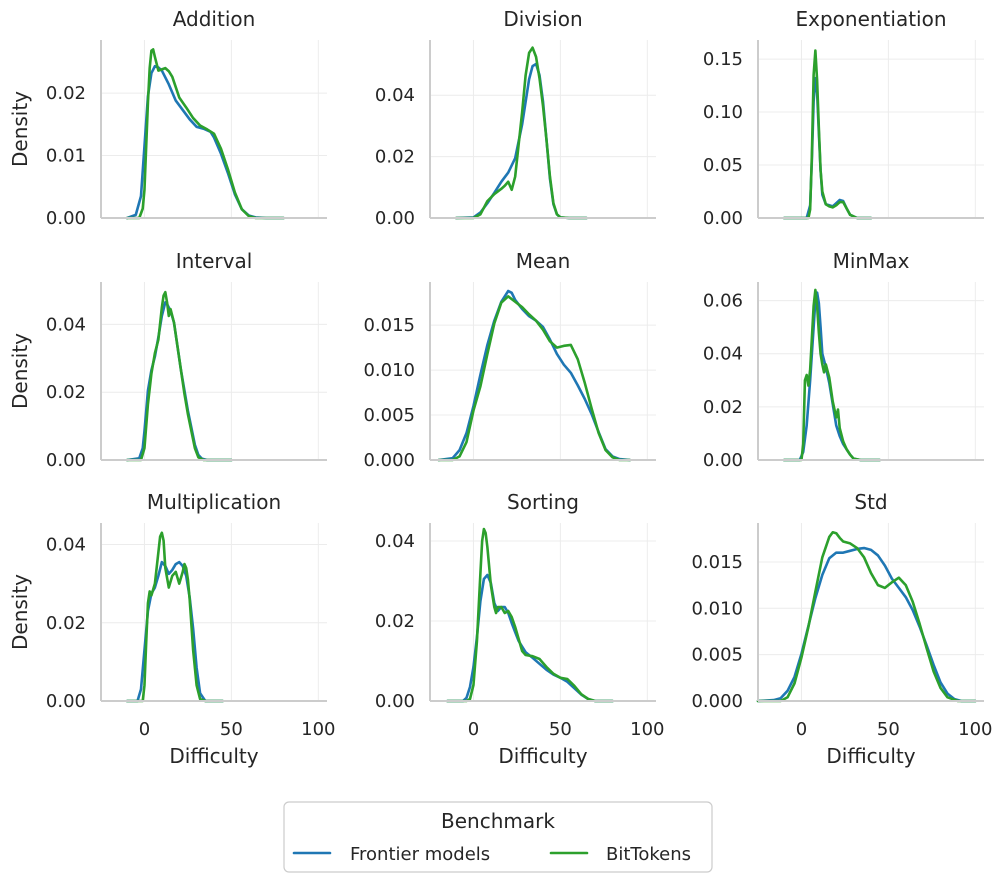 The height and width of the screenshot is (881, 997). Describe the element at coordinates (543, 261) in the screenshot. I see `panel-title: Mean` at that location.